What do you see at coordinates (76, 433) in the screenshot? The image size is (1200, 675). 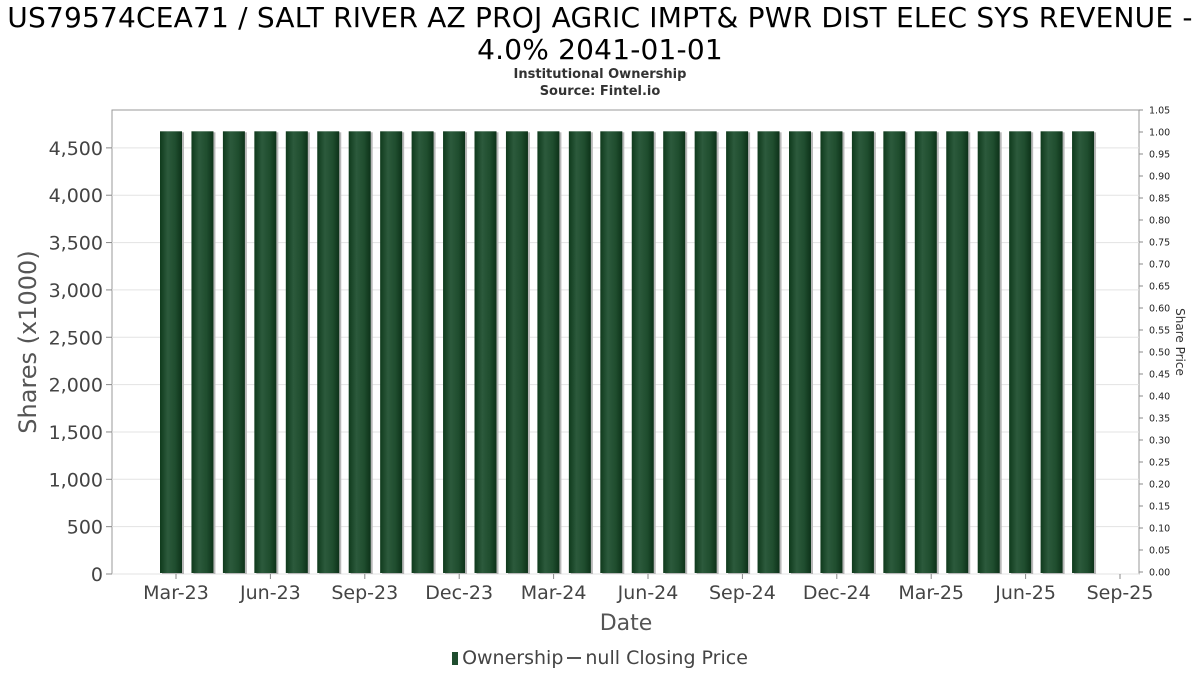 I see `y-tick-label: 1,500` at bounding box center [76, 433].